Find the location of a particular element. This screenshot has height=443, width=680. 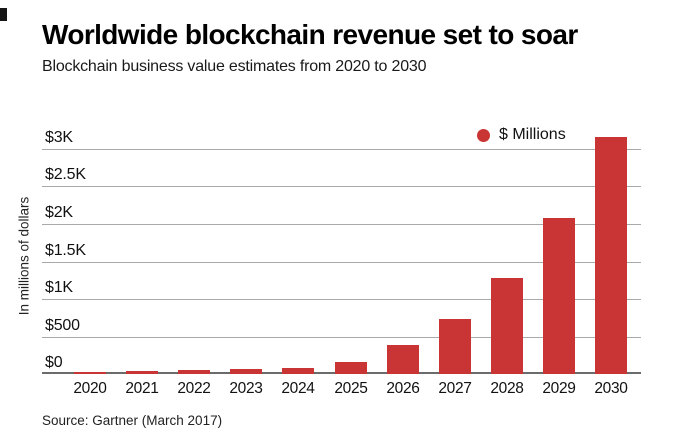

bar-2024 is located at coordinates (298, 371).